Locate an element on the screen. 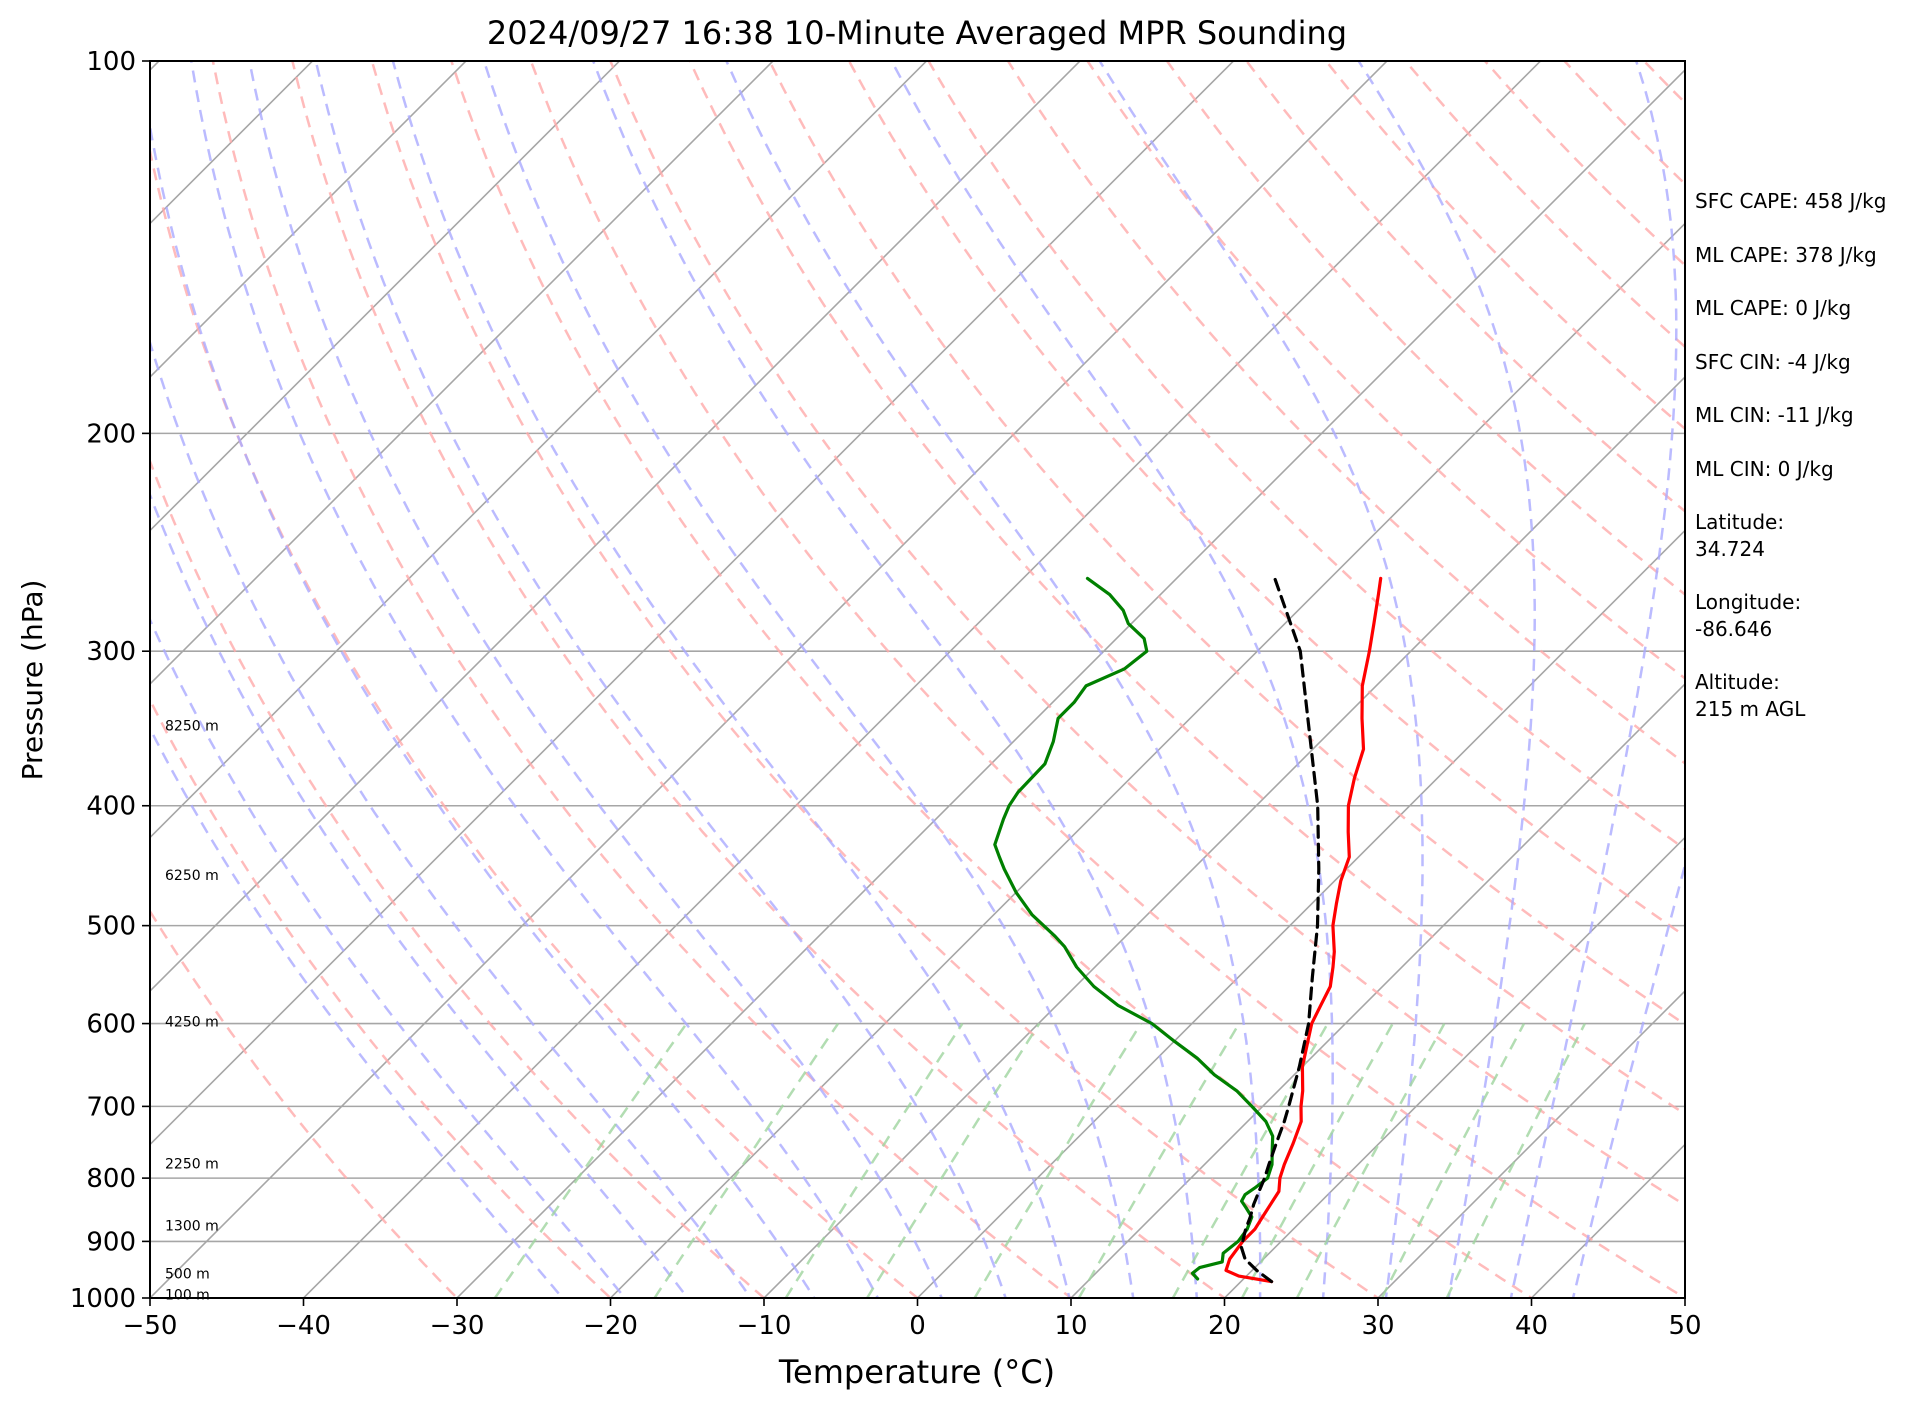 The image size is (1921, 1410). x-tick-label: 40 is located at coordinates (1531, 1326).